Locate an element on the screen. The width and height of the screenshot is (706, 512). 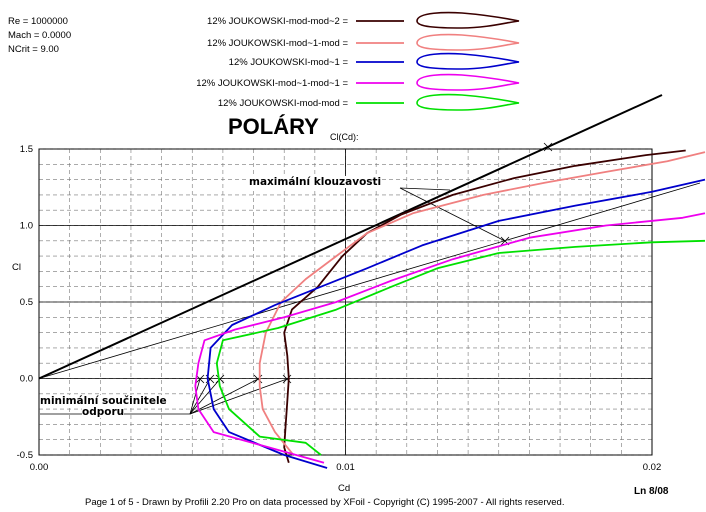
footer-revision: Ln 8/08 is located at coordinates (651, 491).